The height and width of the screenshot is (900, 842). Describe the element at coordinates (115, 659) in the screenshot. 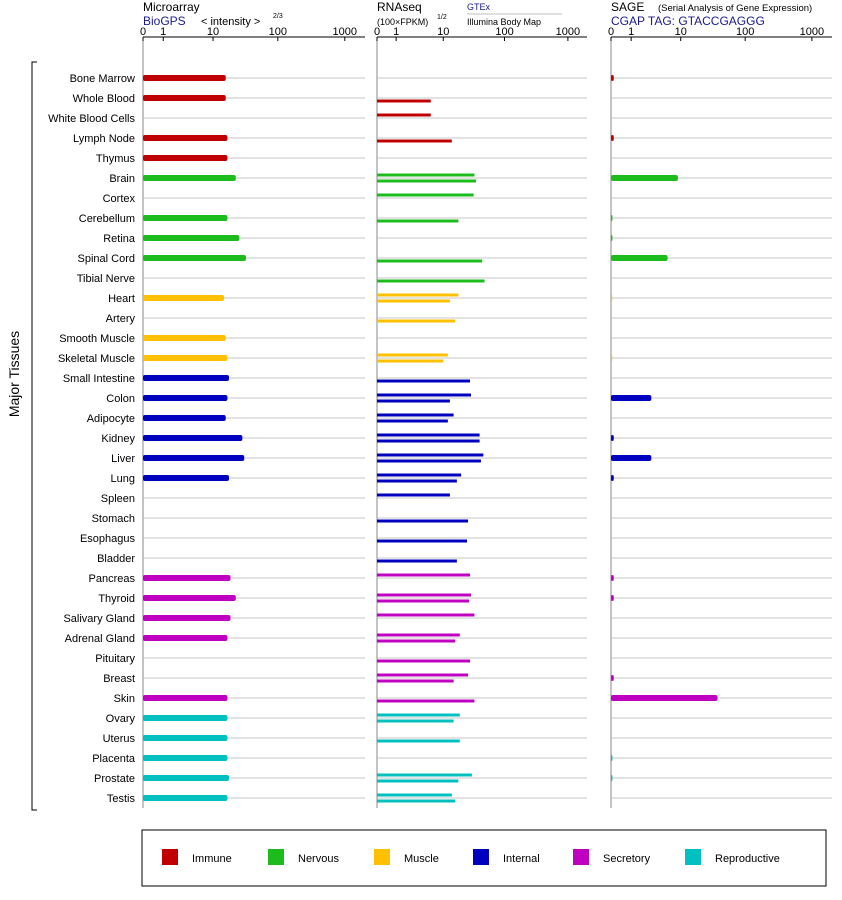

I see `tissue-label: Pituitary` at that location.